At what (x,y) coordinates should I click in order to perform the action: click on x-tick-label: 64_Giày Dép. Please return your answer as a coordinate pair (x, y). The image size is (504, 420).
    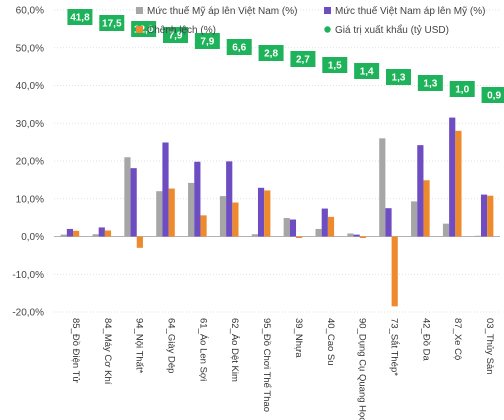
    Looking at the image, I should click on (171, 345).